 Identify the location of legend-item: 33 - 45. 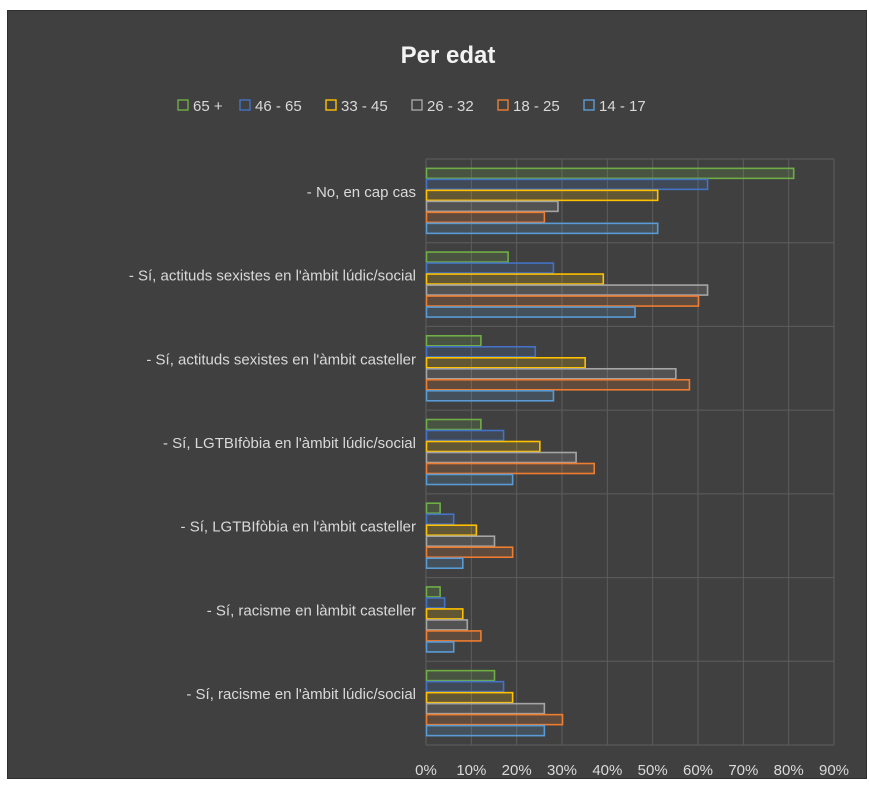
(356, 106).